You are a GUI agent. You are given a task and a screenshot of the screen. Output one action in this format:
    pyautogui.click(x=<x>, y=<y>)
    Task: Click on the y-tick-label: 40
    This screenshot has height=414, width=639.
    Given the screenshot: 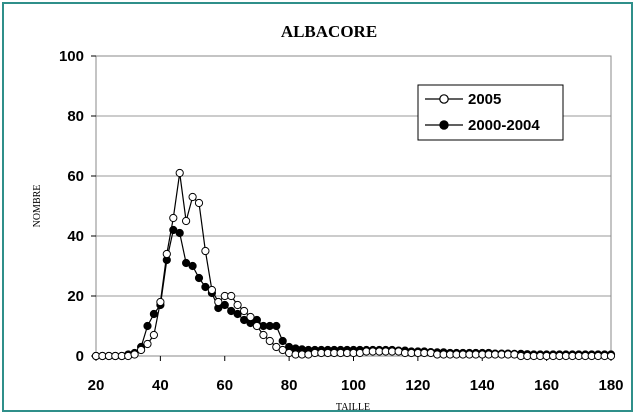 What is the action you would take?
    pyautogui.click(x=75, y=236)
    